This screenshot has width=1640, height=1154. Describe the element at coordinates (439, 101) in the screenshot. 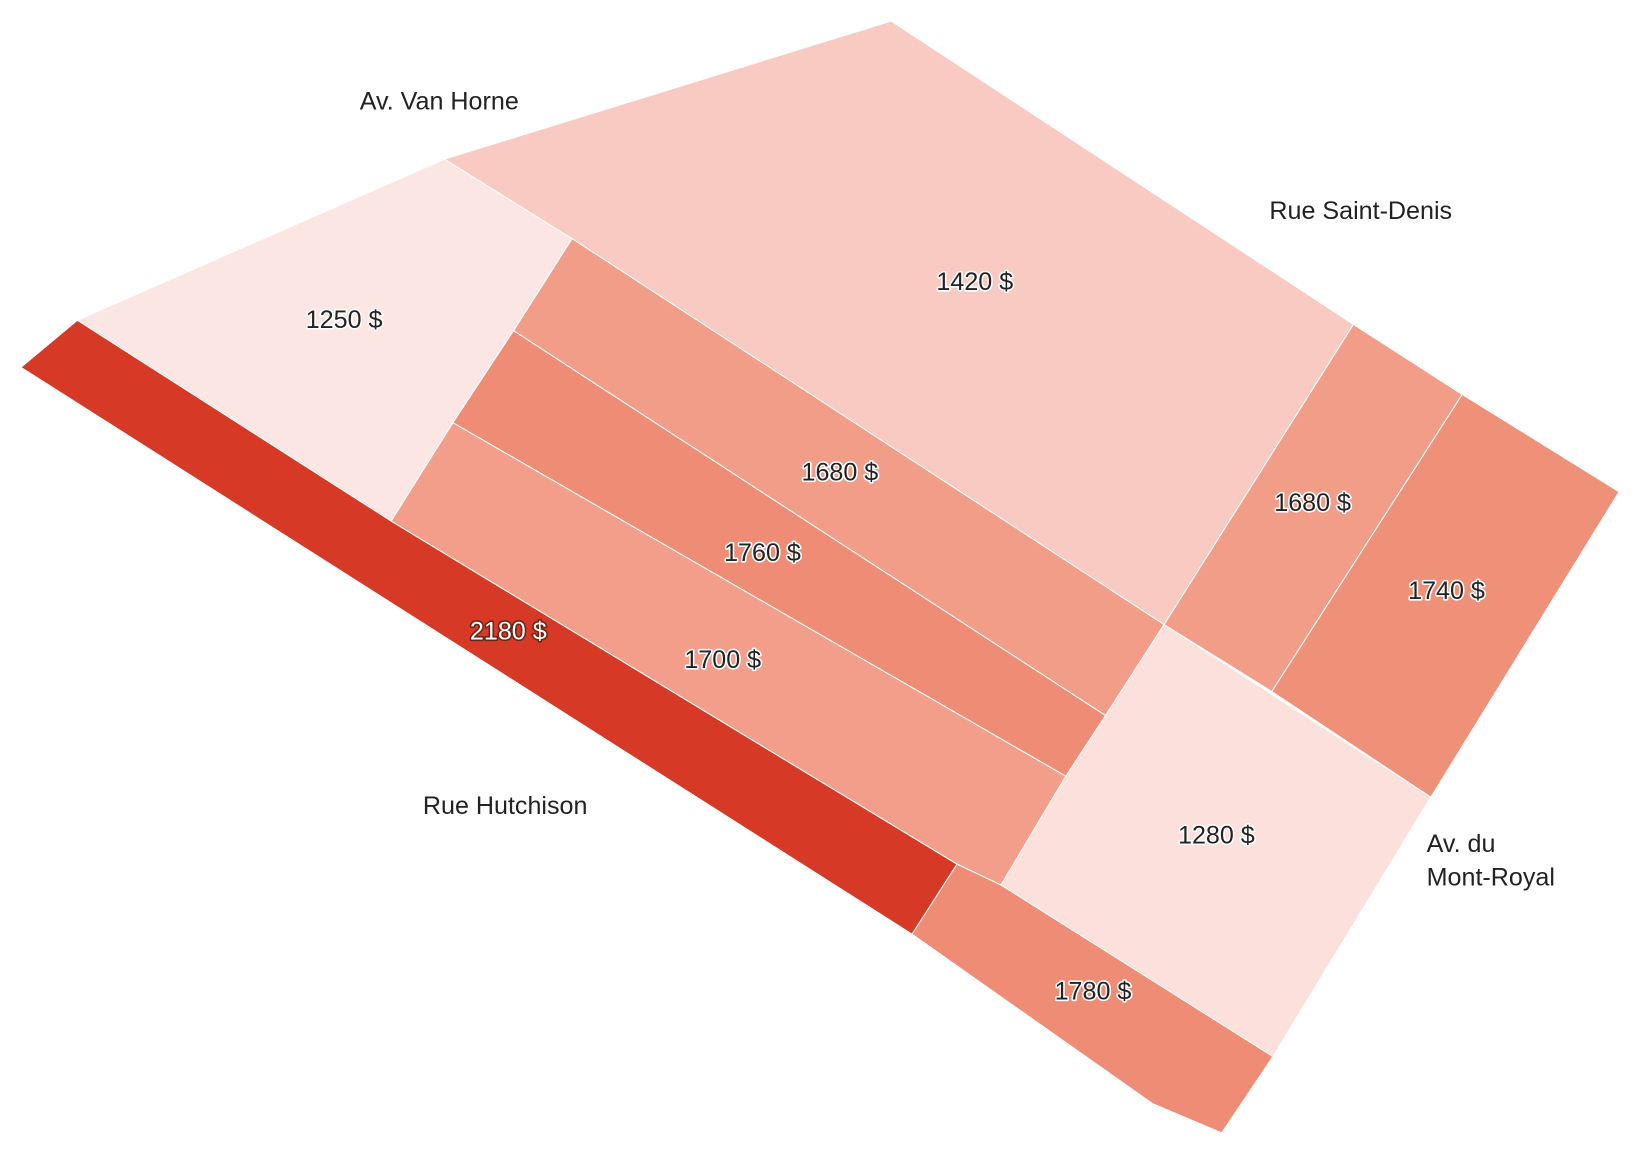

I see `street-label: Av. Van Horne` at that location.